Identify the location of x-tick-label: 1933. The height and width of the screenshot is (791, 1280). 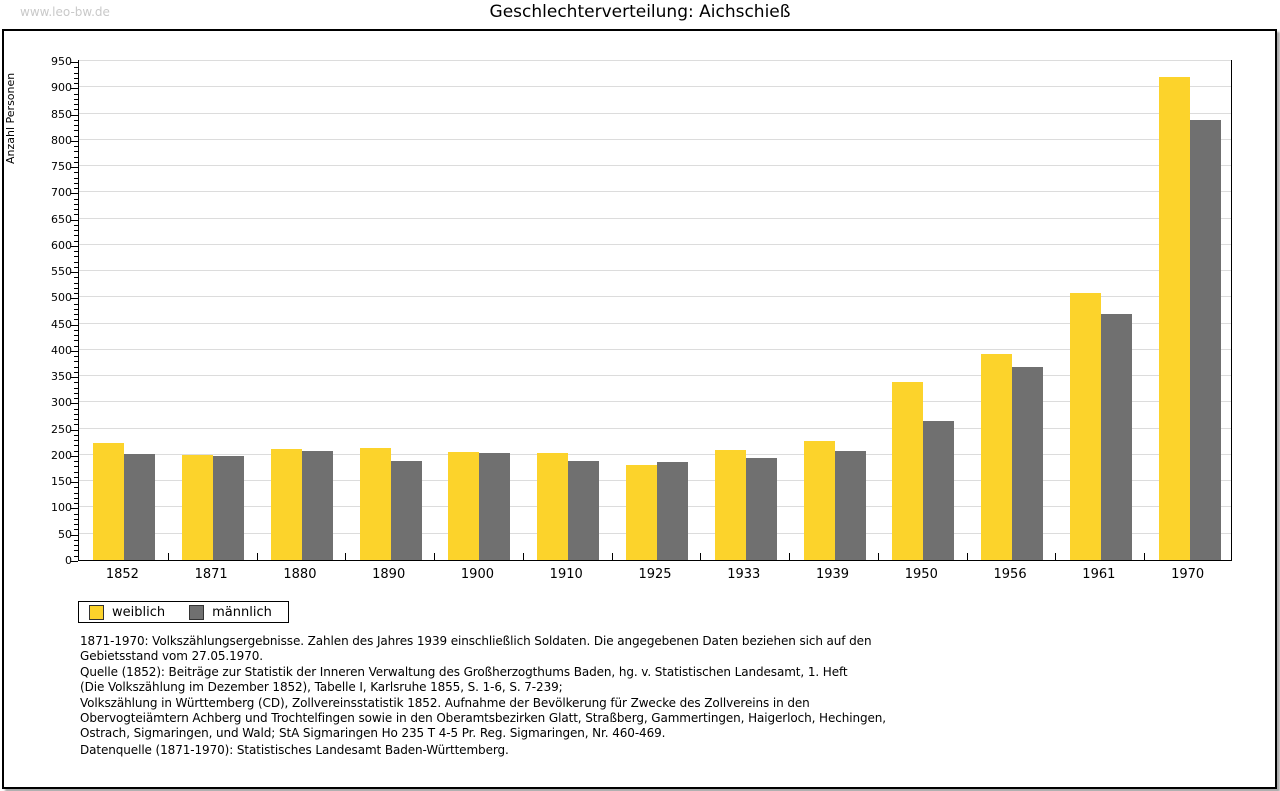
(744, 574).